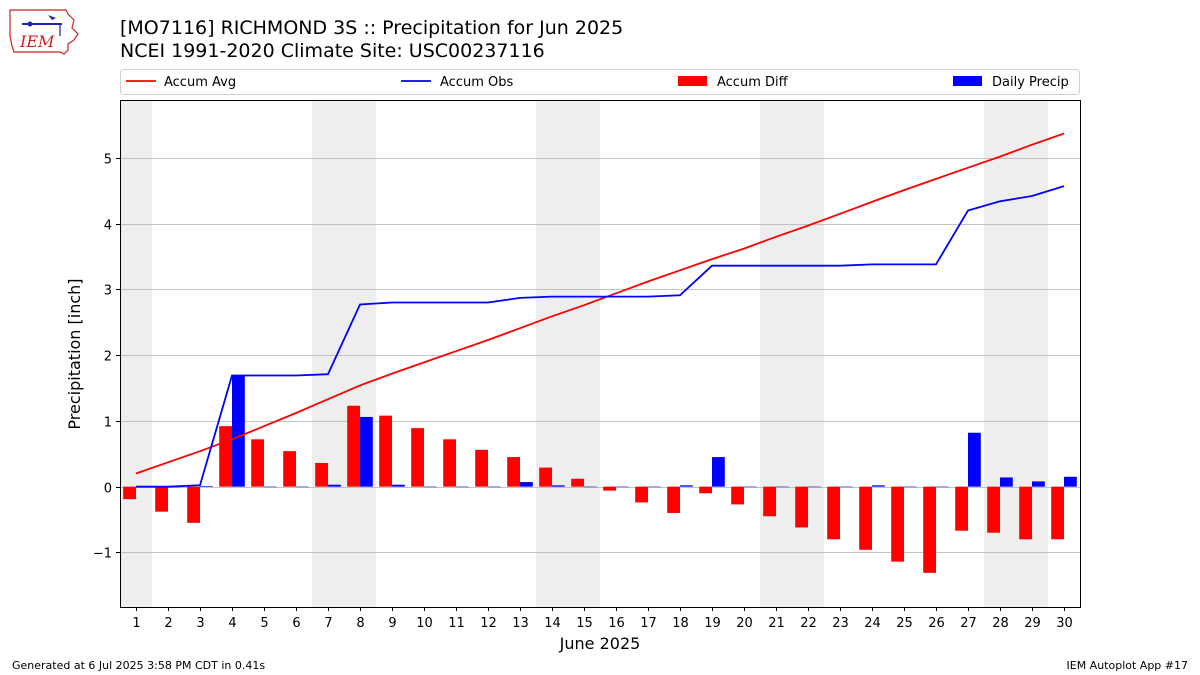 Image resolution: width=1200 pixels, height=675 pixels. I want to click on x-tick-label: 24, so click(872, 623).